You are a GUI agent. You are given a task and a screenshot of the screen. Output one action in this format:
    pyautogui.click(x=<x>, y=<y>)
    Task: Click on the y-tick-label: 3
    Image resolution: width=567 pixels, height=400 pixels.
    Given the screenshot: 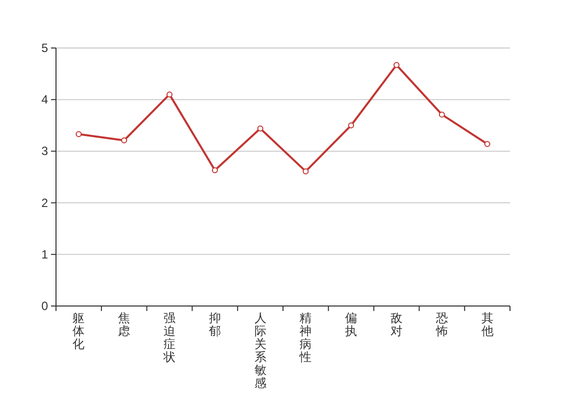 What is the action you would take?
    pyautogui.click(x=44, y=151)
    